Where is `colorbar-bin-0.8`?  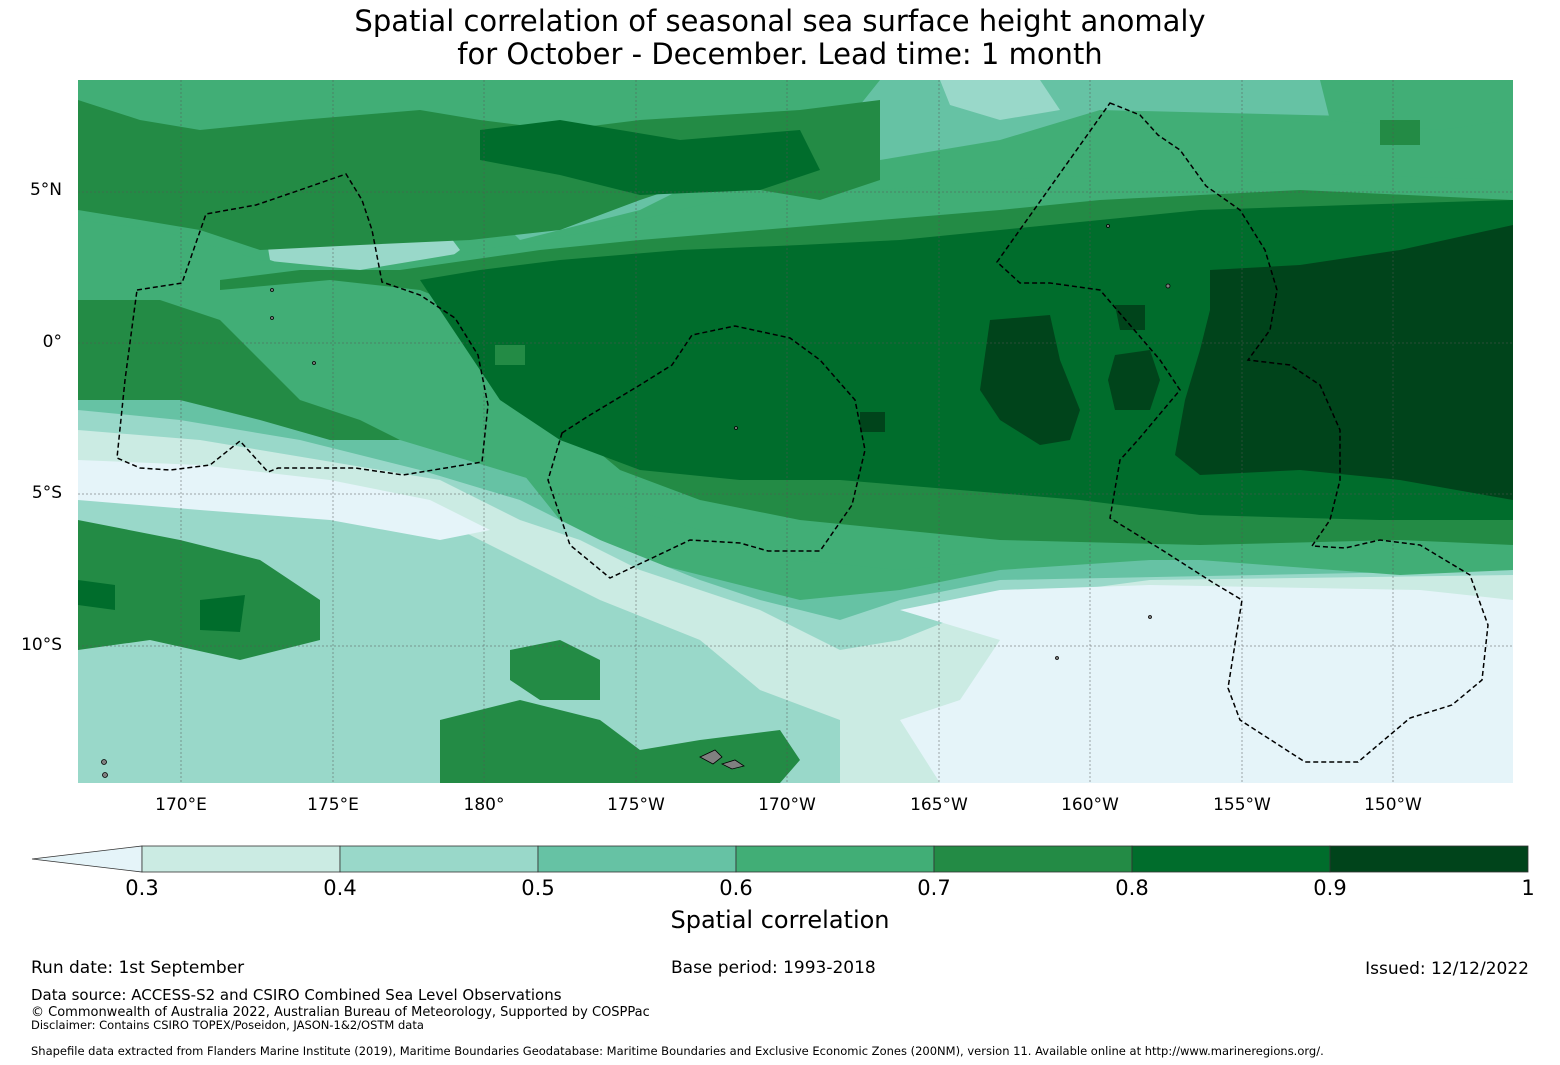
colorbar-bin-0.8 is located at coordinates (1231, 859).